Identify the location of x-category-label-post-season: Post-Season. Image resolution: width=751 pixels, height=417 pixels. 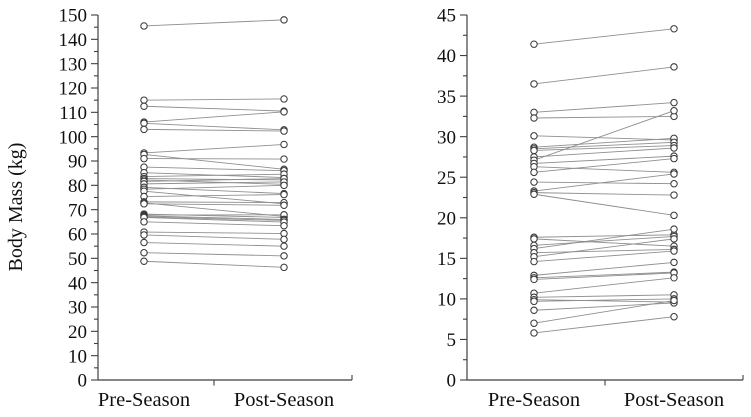
(284, 400).